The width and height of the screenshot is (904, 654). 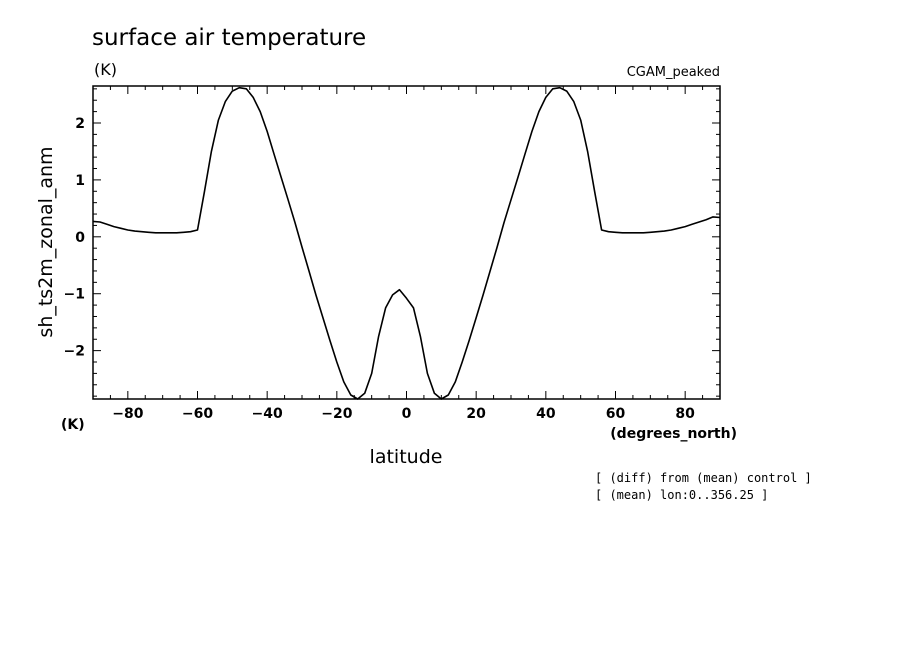 What do you see at coordinates (74, 352) in the screenshot?
I see `y-tick-label: −2` at bounding box center [74, 352].